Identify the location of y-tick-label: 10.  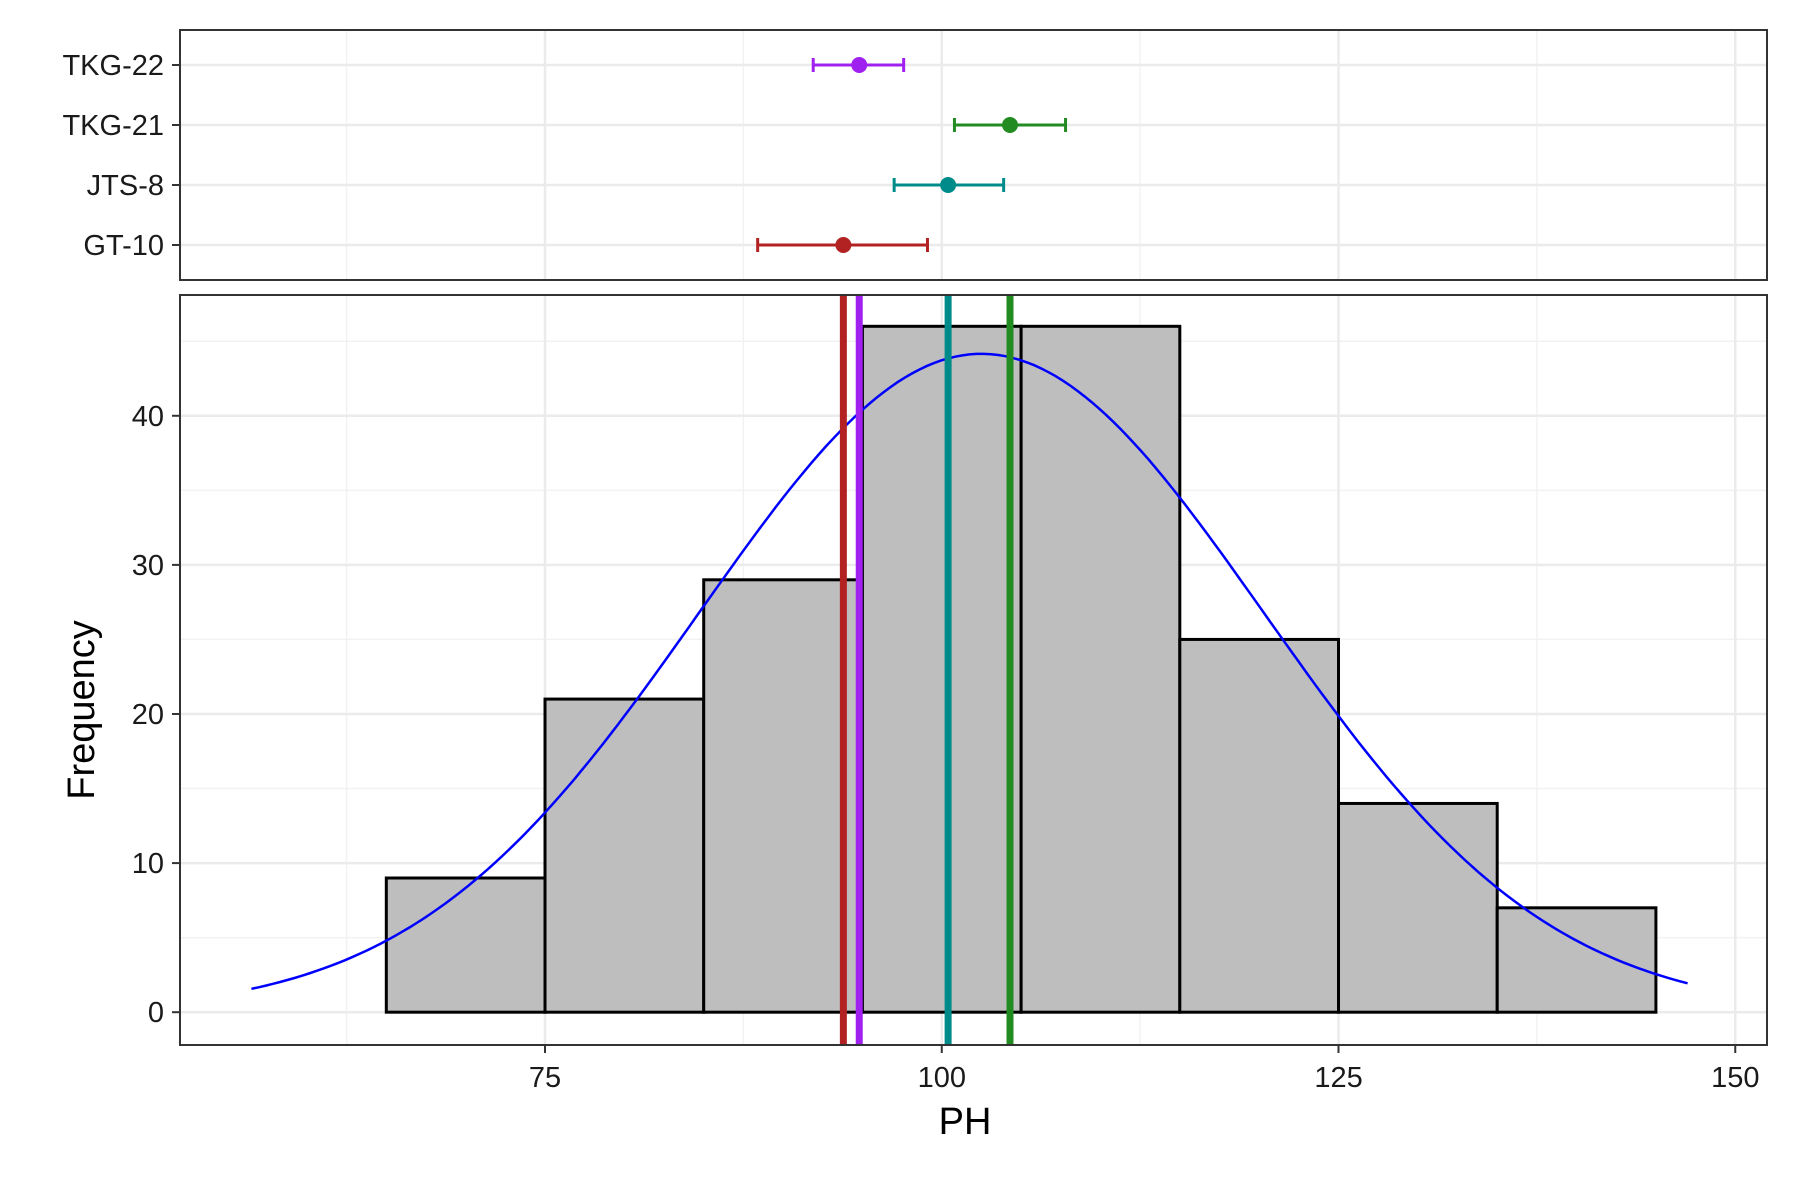
(148, 864).